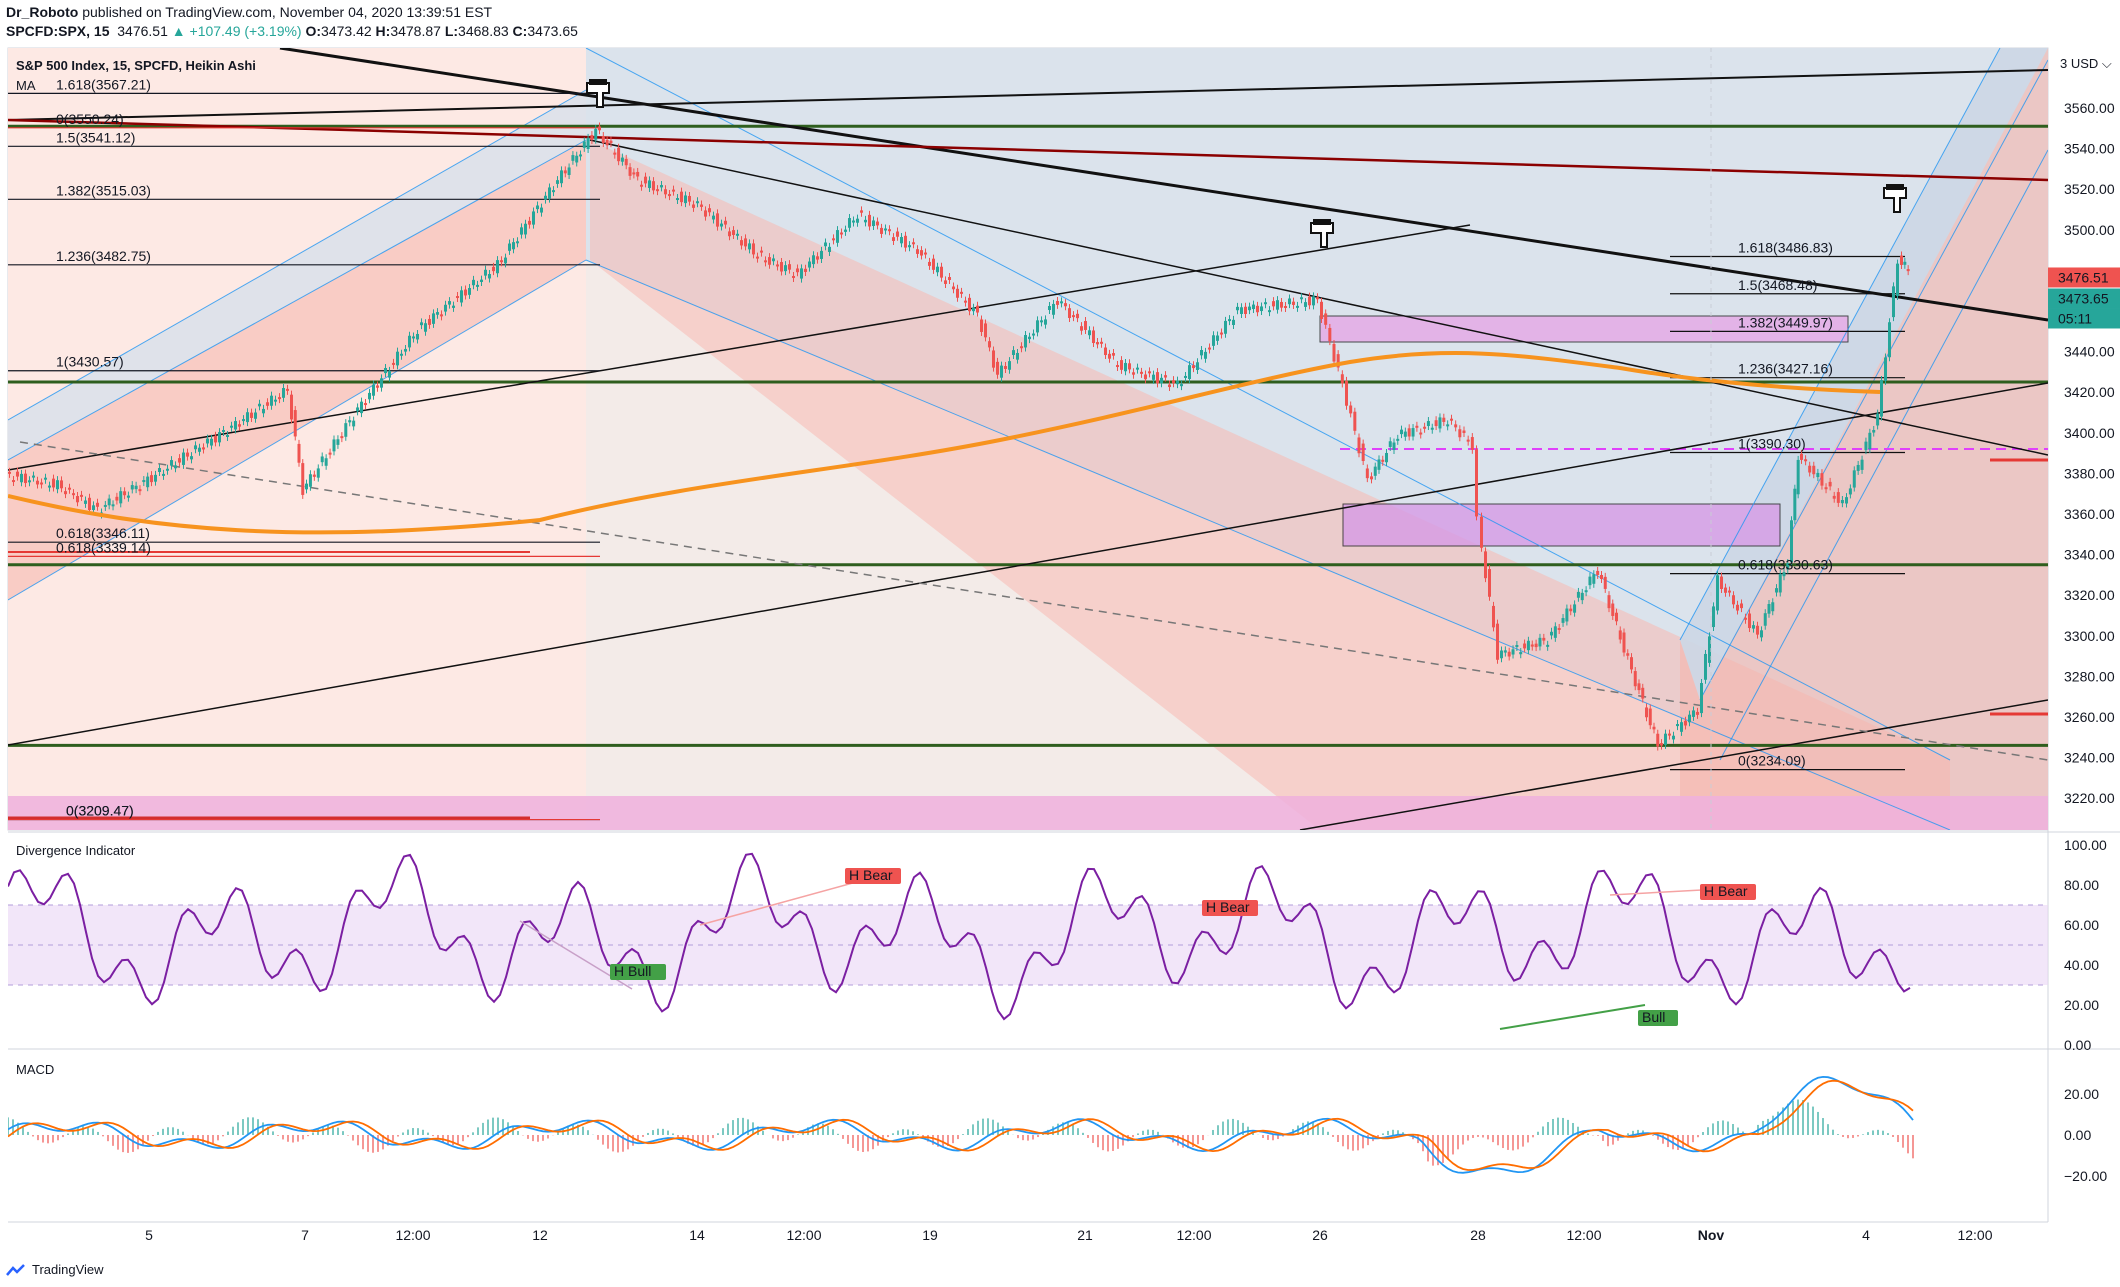 The image size is (2120, 1287). What do you see at coordinates (959, 936) in the screenshot?
I see `rsi-line` at bounding box center [959, 936].